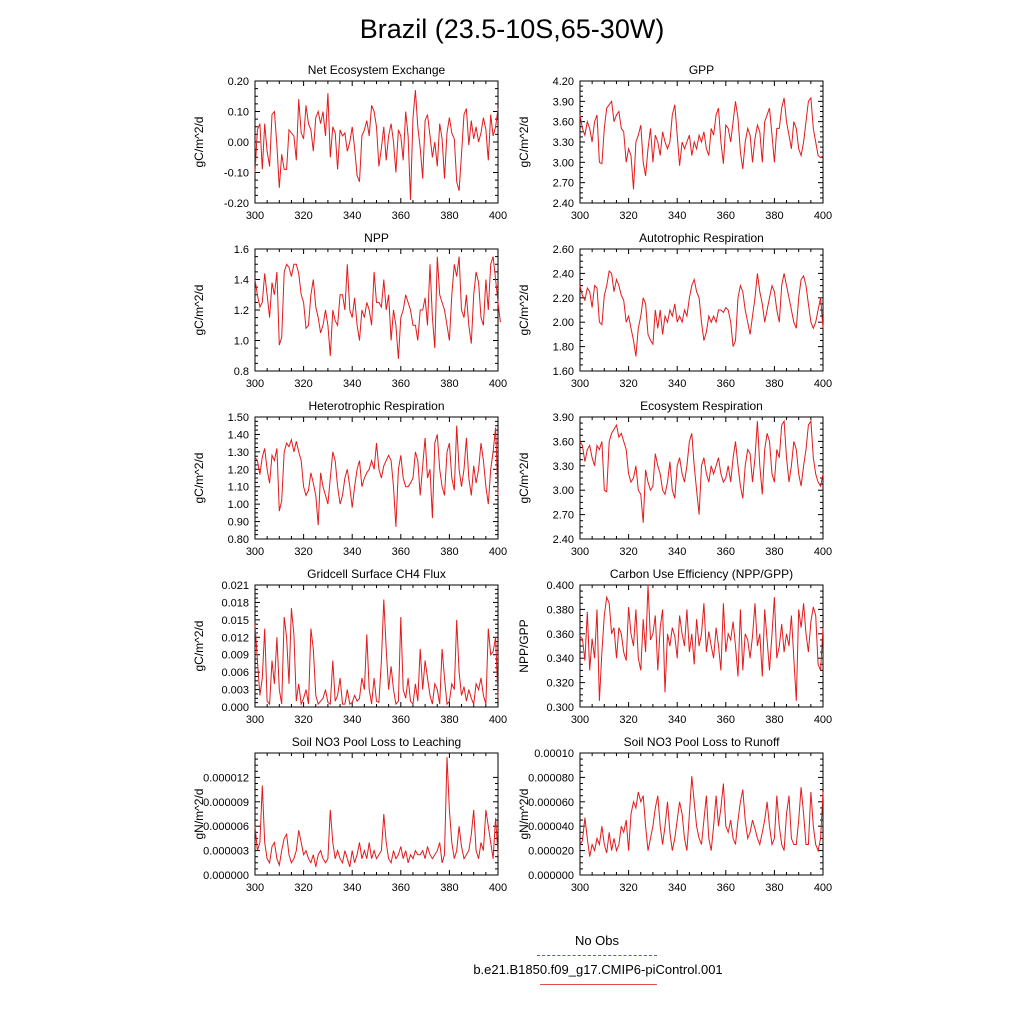  Describe the element at coordinates (498, 720) in the screenshot. I see `panel-7-xtick-label: 400` at that location.